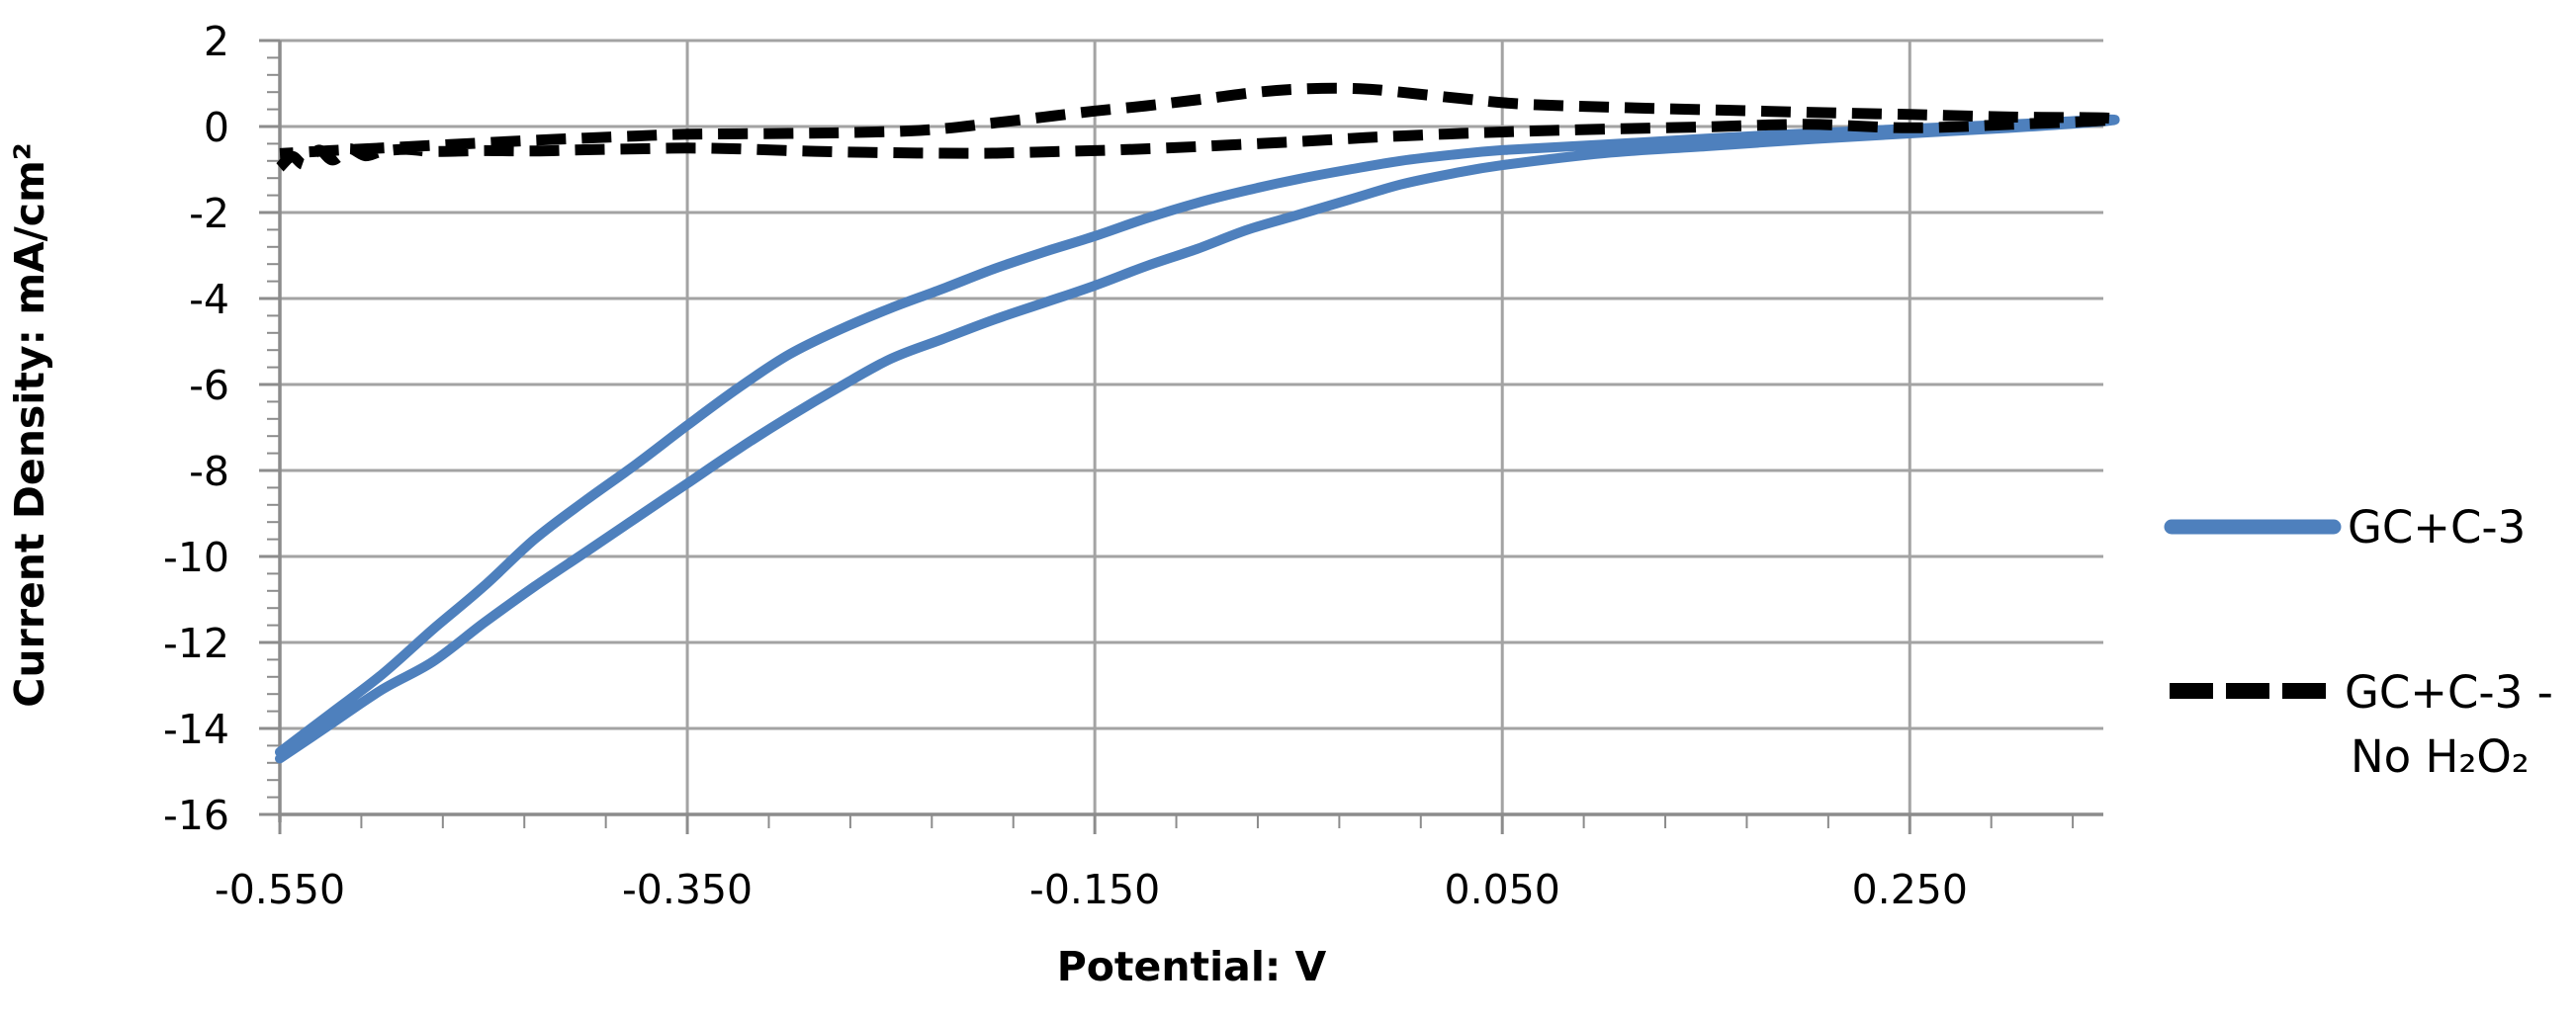 This screenshot has width=2576, height=1022. Describe the element at coordinates (209, 471) in the screenshot. I see `y-tick-label: -8` at that location.